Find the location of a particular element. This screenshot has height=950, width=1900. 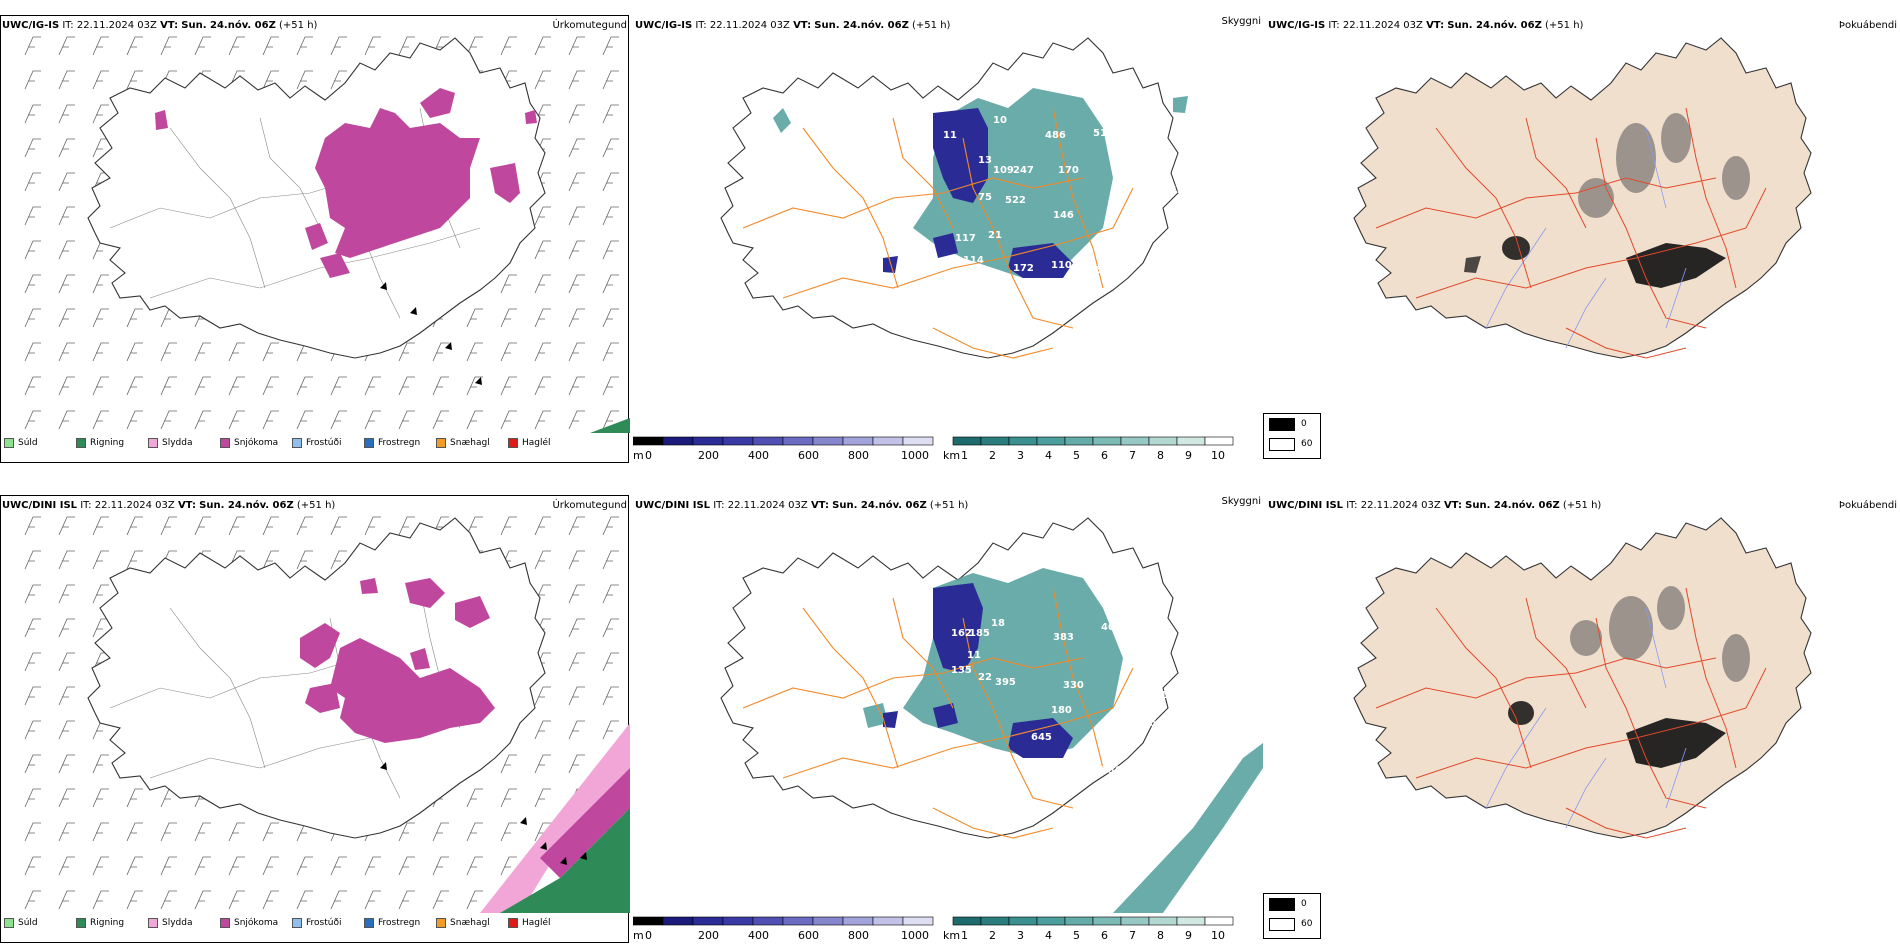

panel-title: Úrkomutegund is located at coordinates (589, 505).